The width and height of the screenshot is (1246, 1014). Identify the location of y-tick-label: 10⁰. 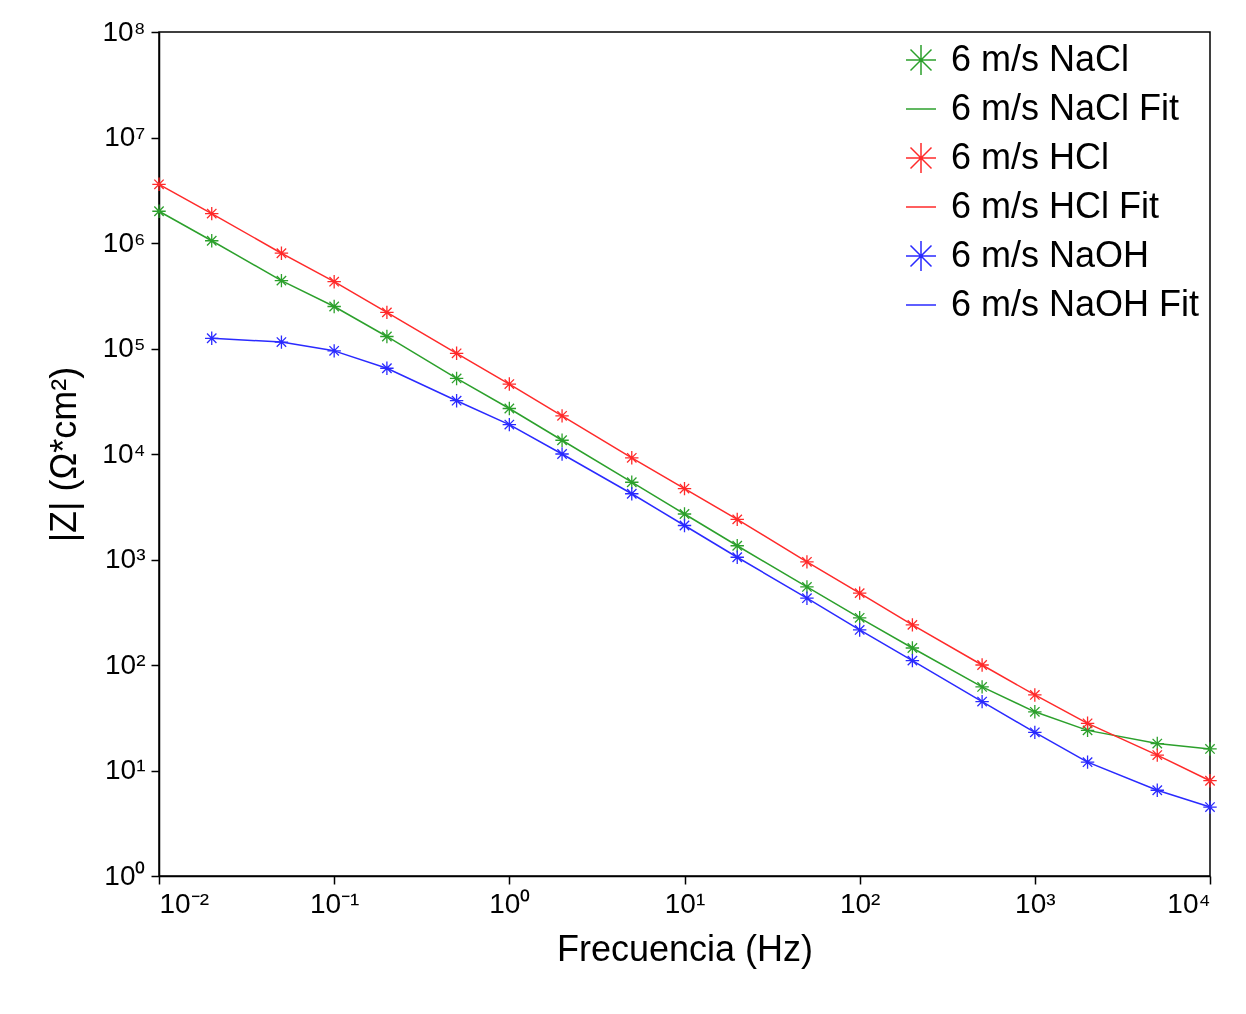
(125, 875).